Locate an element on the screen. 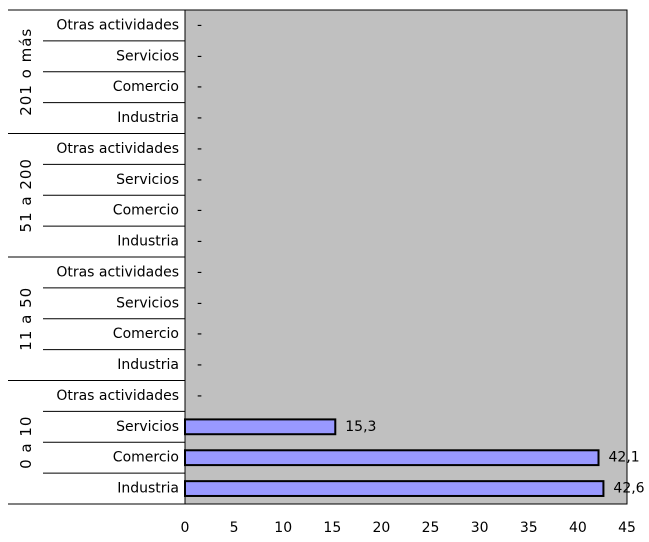 The width and height of the screenshot is (649, 542). x-tick-label: 35 is located at coordinates (529, 528).